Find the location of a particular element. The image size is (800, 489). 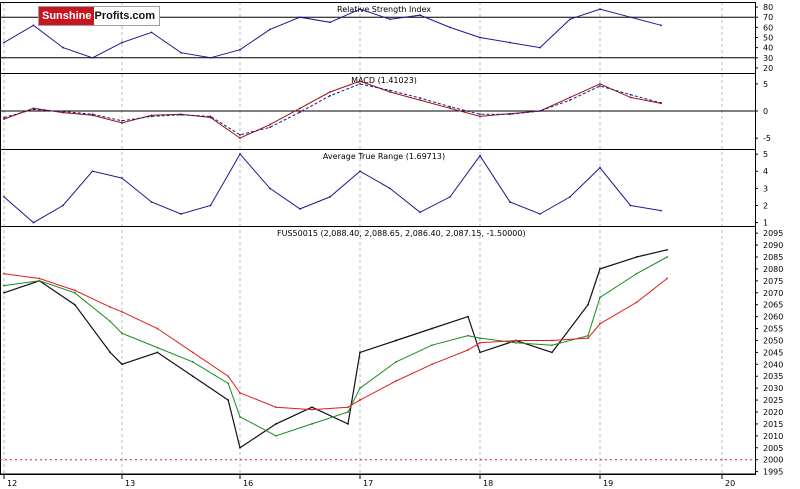

sunshine-profits-logo: Sunshine Profits.com is located at coordinates (99, 16).